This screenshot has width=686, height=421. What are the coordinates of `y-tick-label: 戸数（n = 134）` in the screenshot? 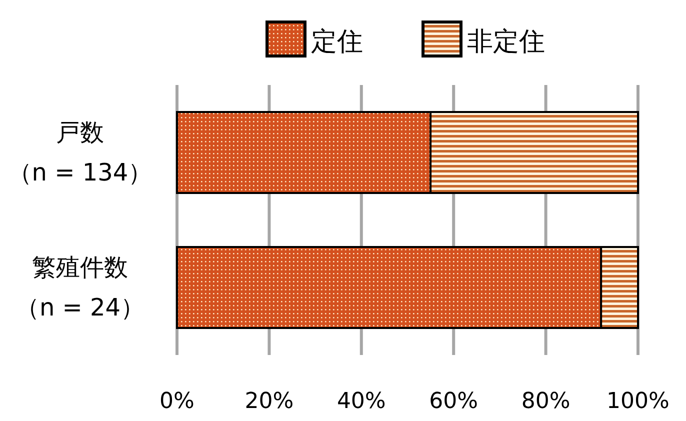 It's located at (80, 152).